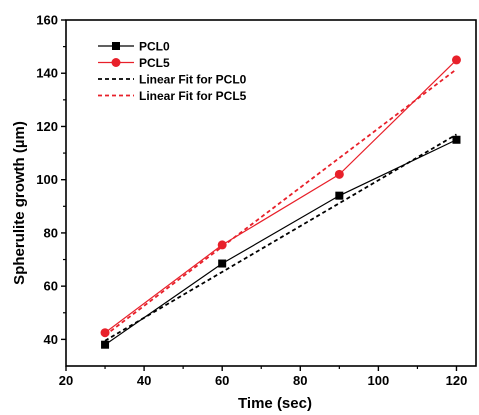 The width and height of the screenshot is (479, 415). Describe the element at coordinates (47, 20) in the screenshot. I see `y-tick-label: 160` at that location.